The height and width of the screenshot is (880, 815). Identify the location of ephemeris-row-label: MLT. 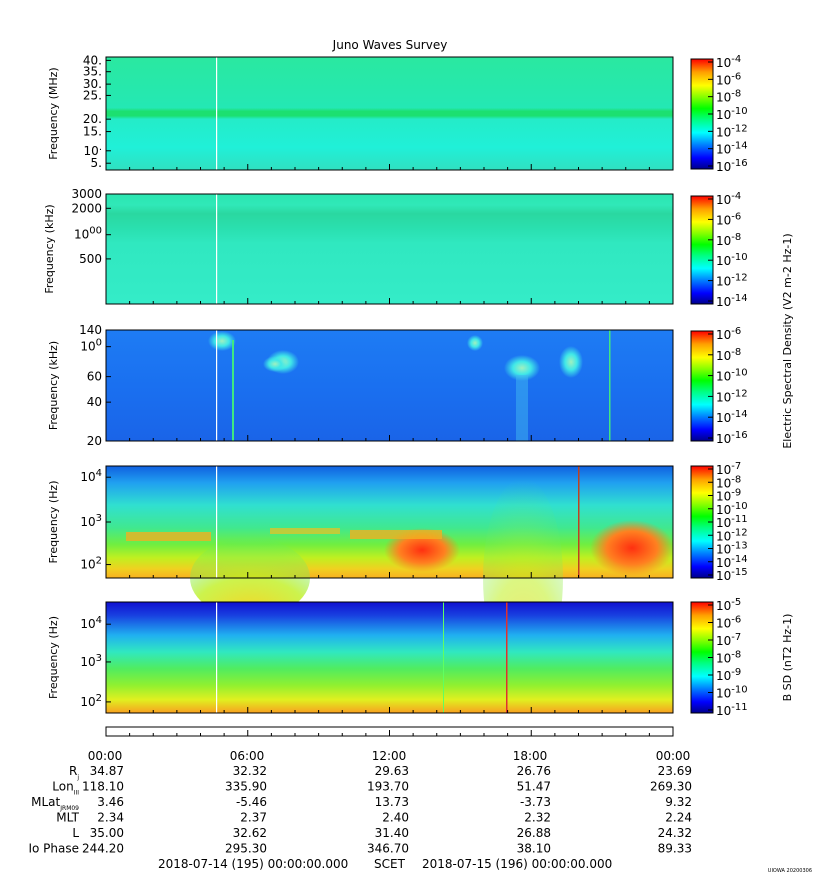
(67, 818).